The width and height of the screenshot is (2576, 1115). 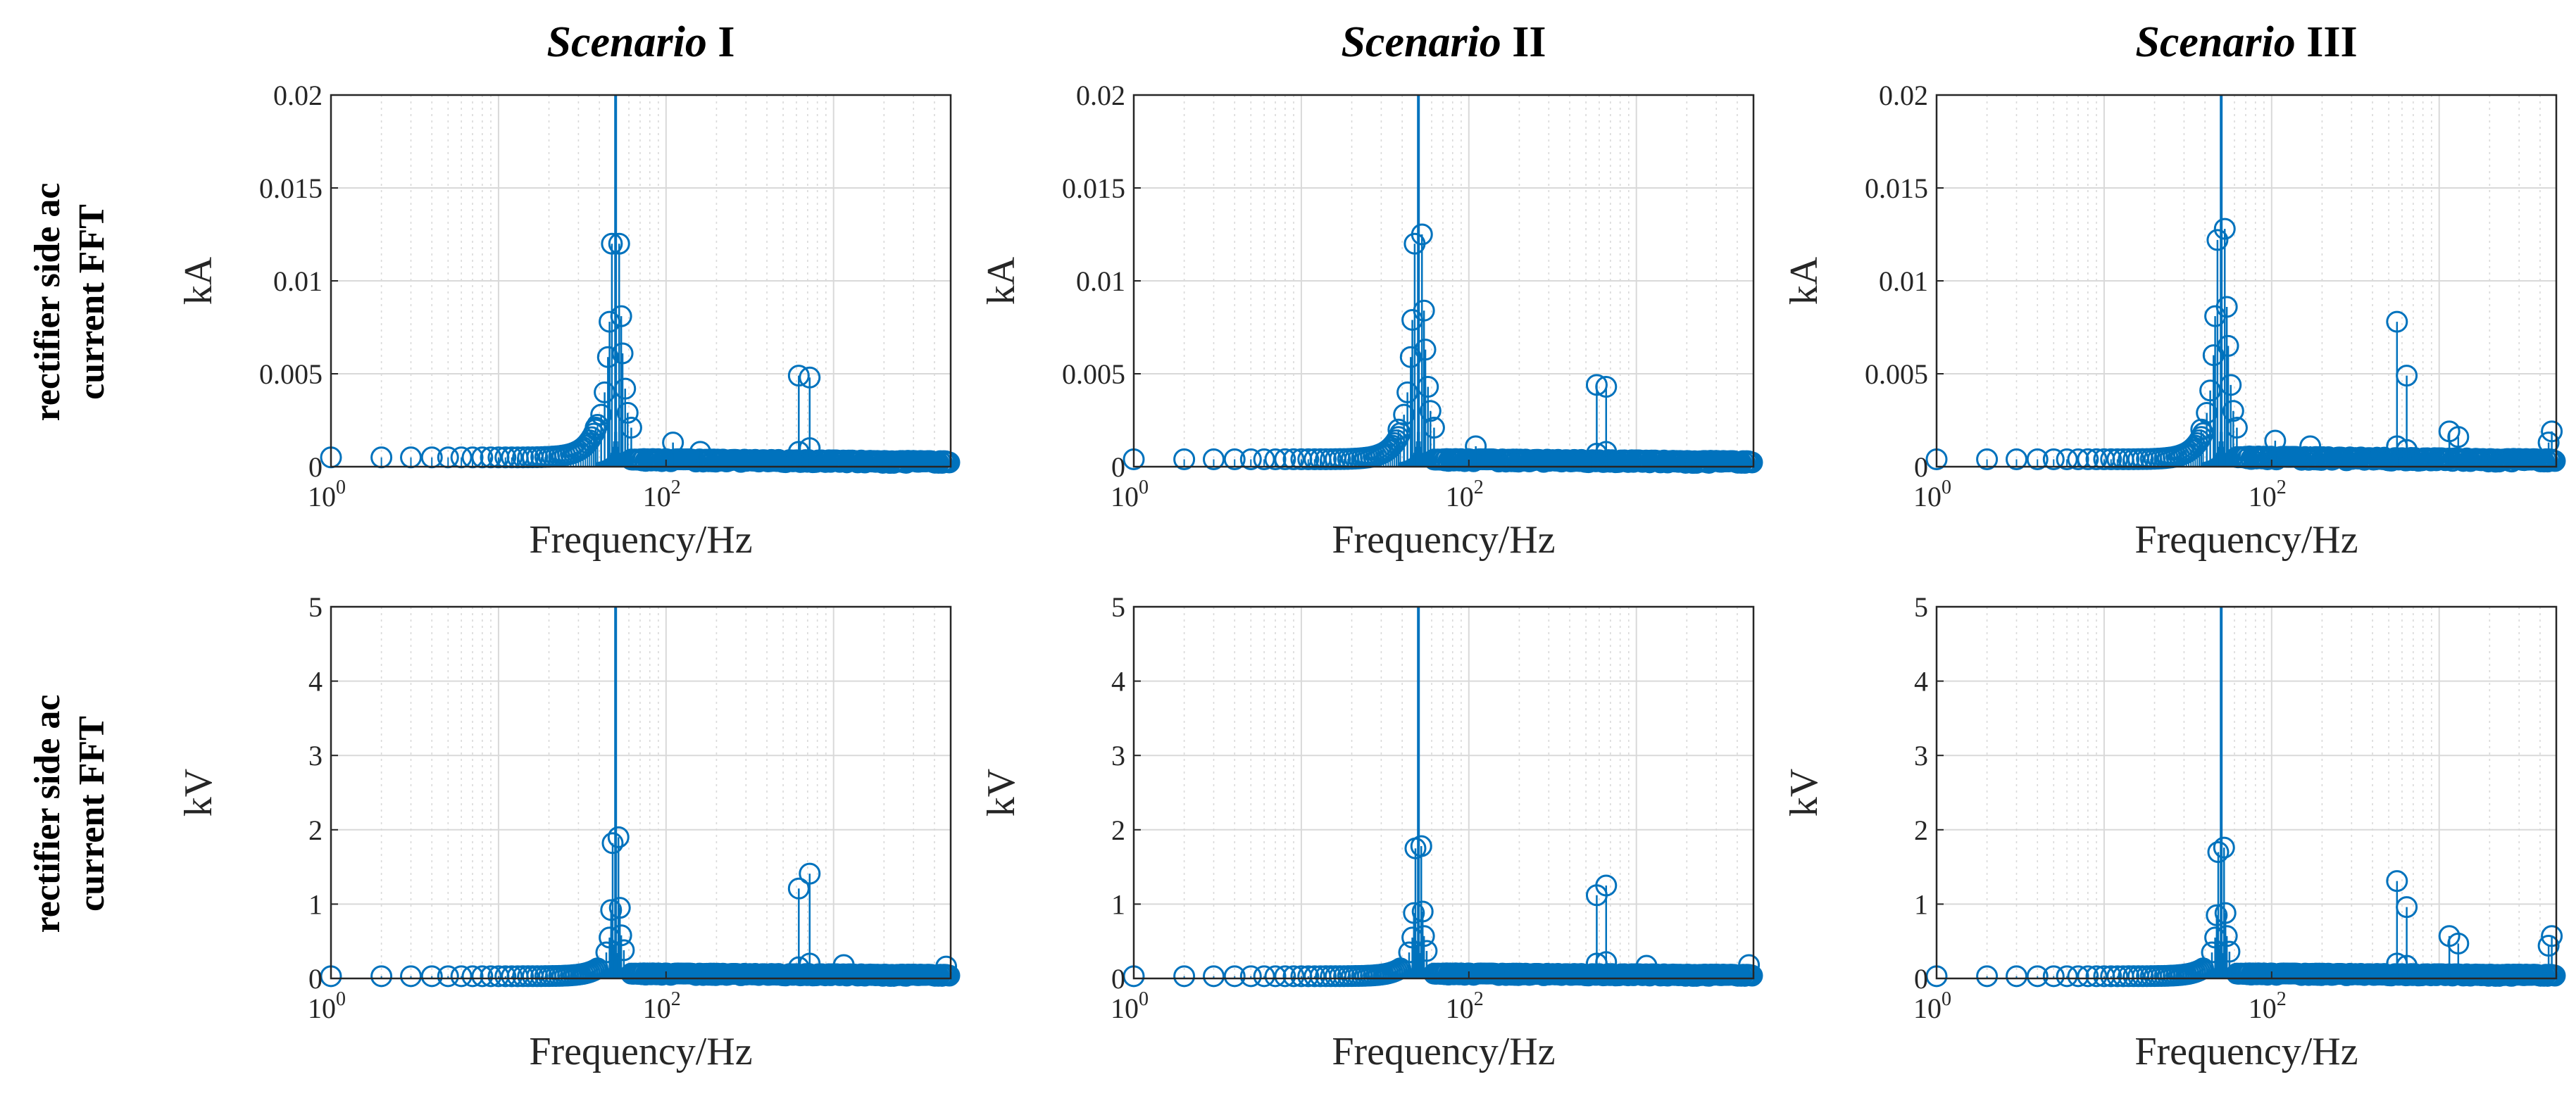 I want to click on y-tick-label: 0.015, so click(x=1896, y=188).